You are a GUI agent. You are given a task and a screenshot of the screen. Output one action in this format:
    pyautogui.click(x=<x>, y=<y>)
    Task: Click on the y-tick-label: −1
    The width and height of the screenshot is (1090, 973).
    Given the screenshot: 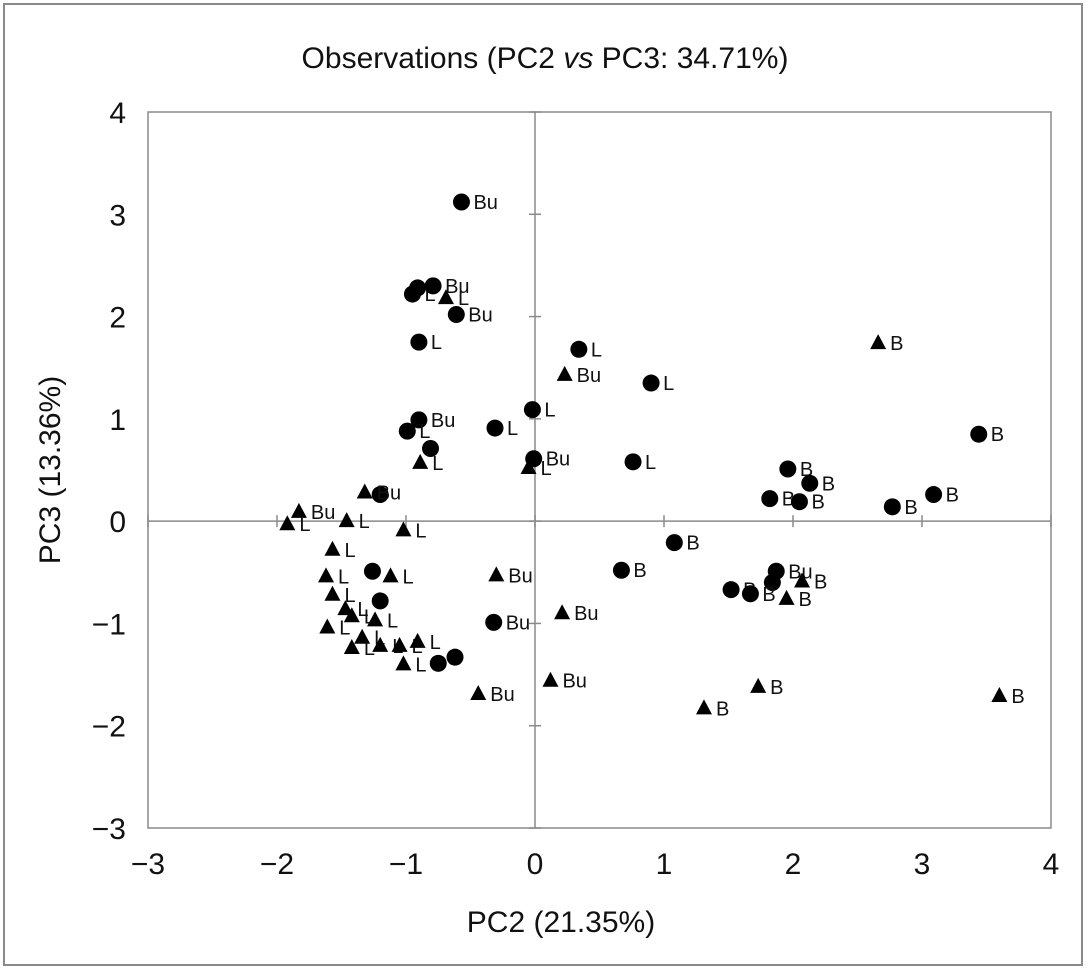 What is the action you would take?
    pyautogui.click(x=109, y=624)
    